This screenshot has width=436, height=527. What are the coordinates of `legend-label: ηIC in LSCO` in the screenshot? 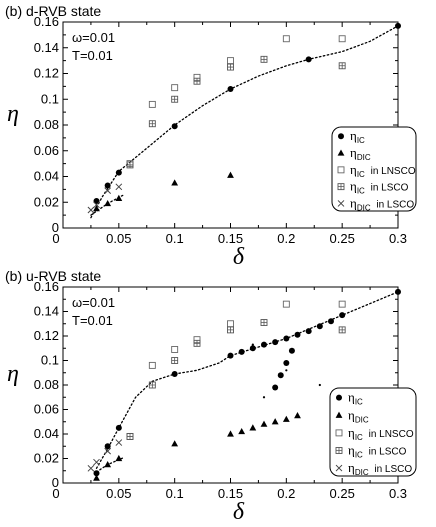 It's located at (379, 187).